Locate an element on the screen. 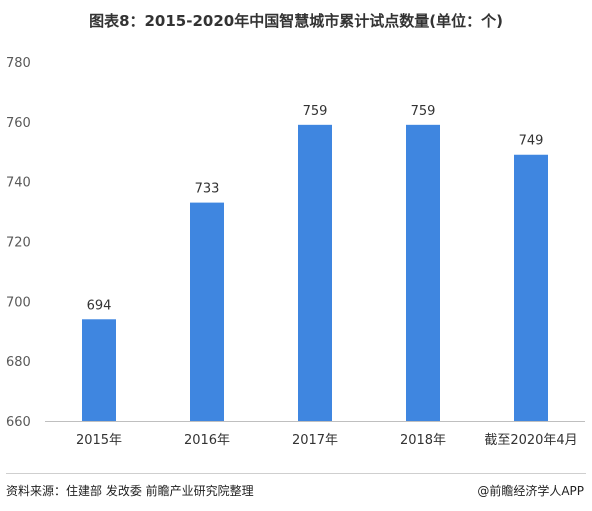 The image size is (592, 511). y-tick-label: 760 is located at coordinates (18, 123).